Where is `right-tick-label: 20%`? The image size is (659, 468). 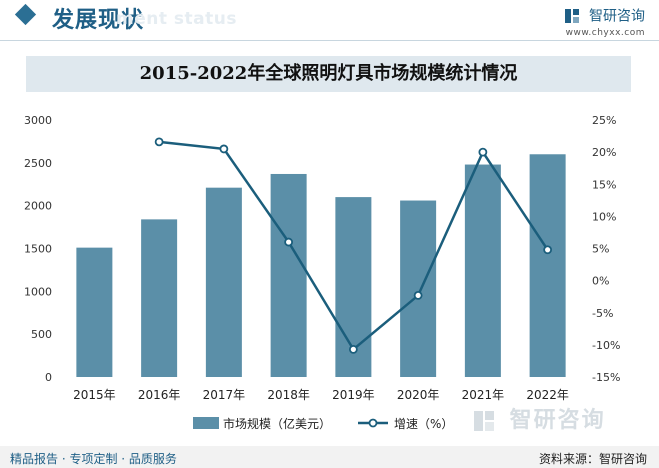 right-tick-label: 20% is located at coordinates (604, 152).